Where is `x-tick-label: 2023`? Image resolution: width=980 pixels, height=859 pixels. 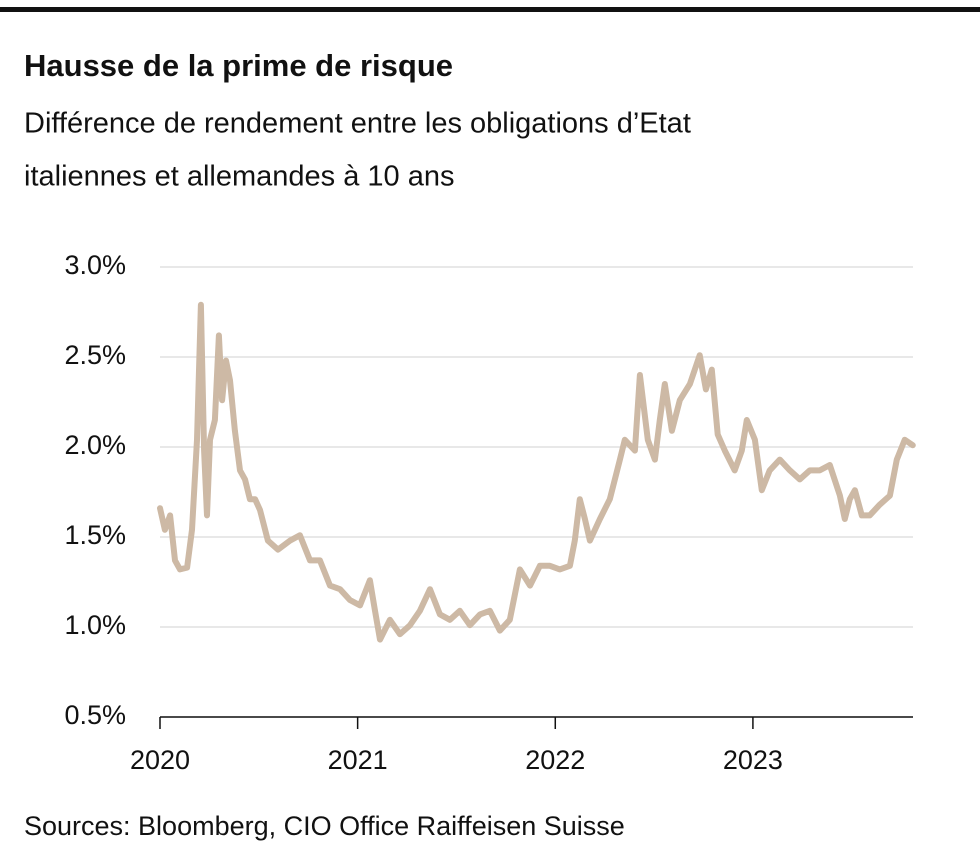
x-tick-label: 2023 is located at coordinates (753, 760).